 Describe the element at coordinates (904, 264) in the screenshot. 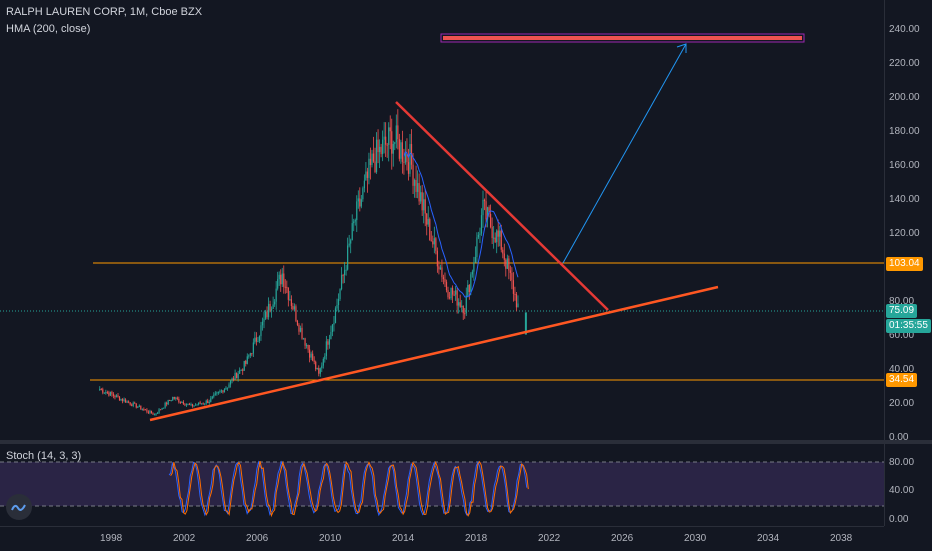

I see `resistance-price-tag: 103.04` at that location.